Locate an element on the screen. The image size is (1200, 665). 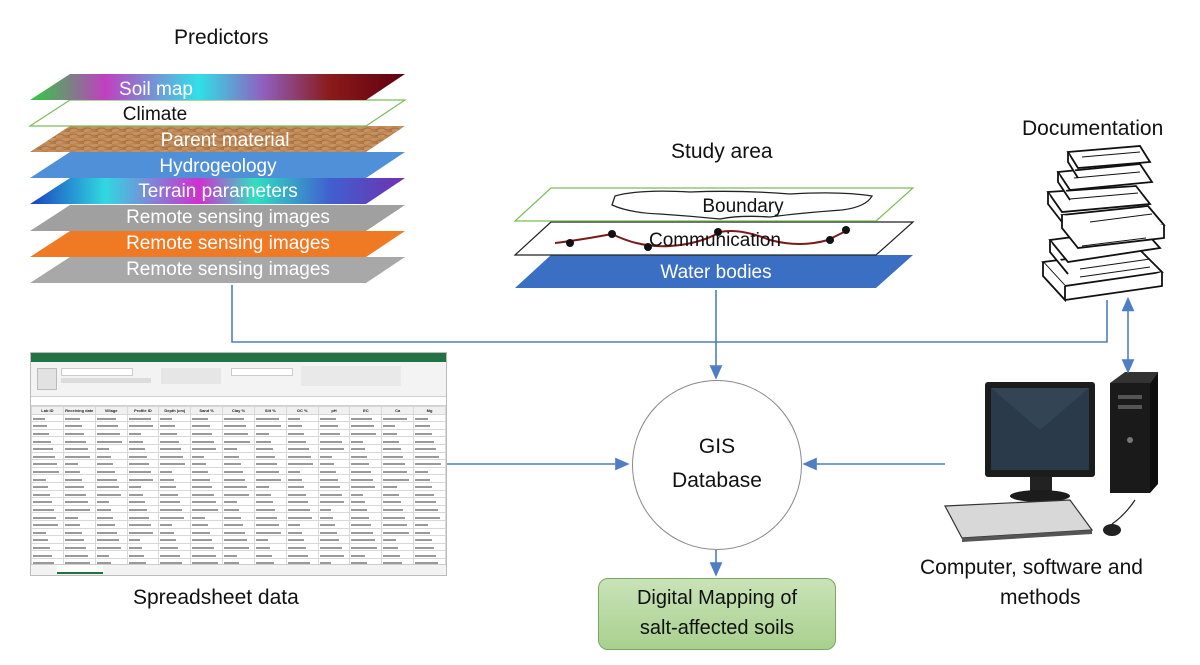
label-remote-sensing-1: Remote sensing images is located at coordinates (228, 217).